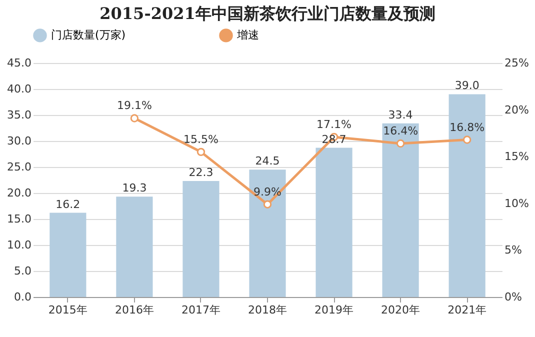 The image size is (535, 337). I want to click on data-label: 16.8%, so click(467, 127).